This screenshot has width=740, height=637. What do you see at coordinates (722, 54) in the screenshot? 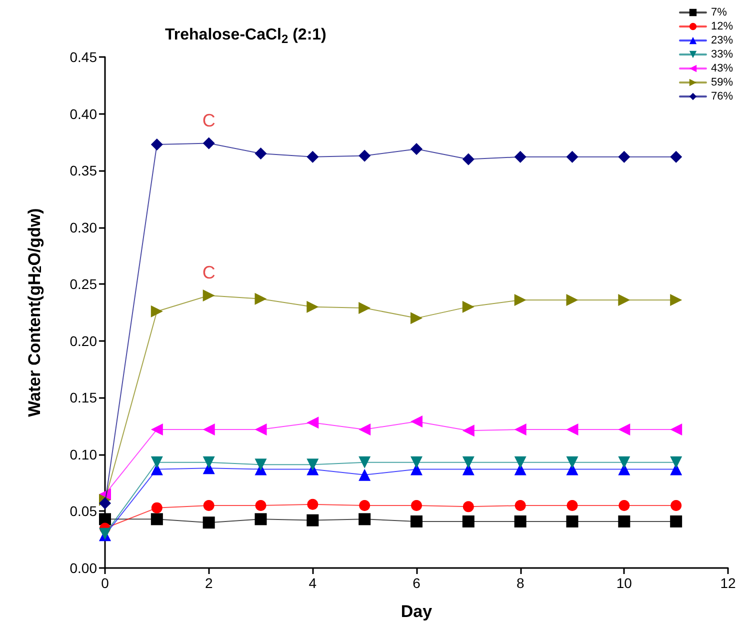
I see `legend-label: 33%` at bounding box center [722, 54].